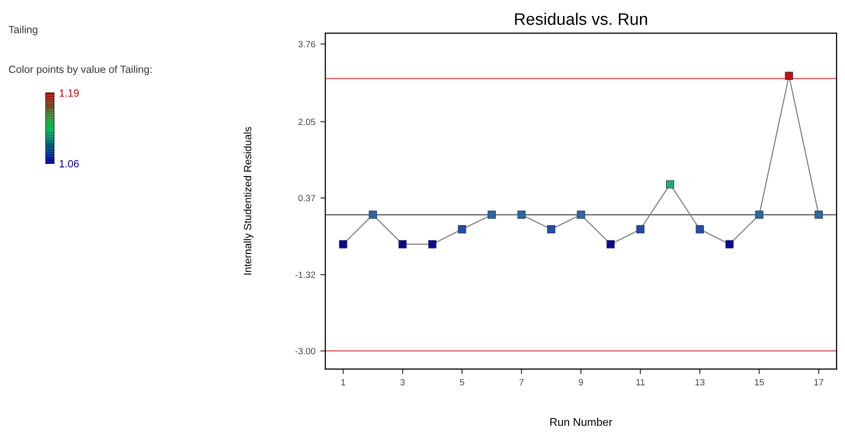 This screenshot has height=442, width=845. Describe the element at coordinates (307, 44) in the screenshot. I see `y-tick-label: 3.76` at that location.